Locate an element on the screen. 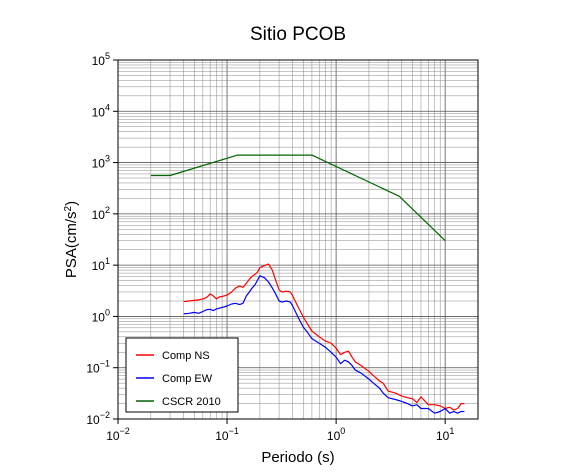 This screenshot has width=586, height=475. y-axis-title-prefix: PSA(cm/s is located at coordinates (71, 244).